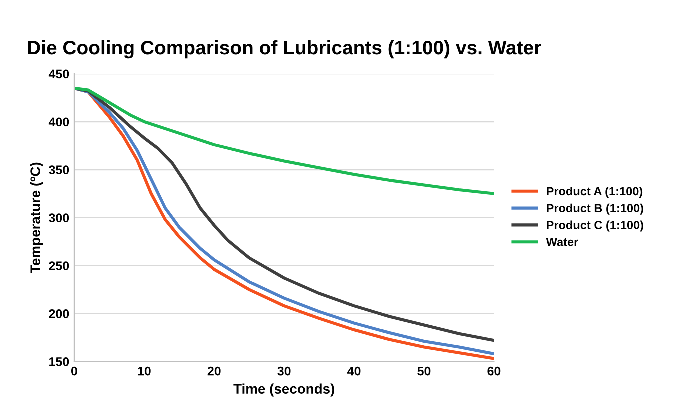 The height and width of the screenshot is (411, 677). What do you see at coordinates (60, 361) in the screenshot?
I see `y-tick-label: 150` at bounding box center [60, 361].